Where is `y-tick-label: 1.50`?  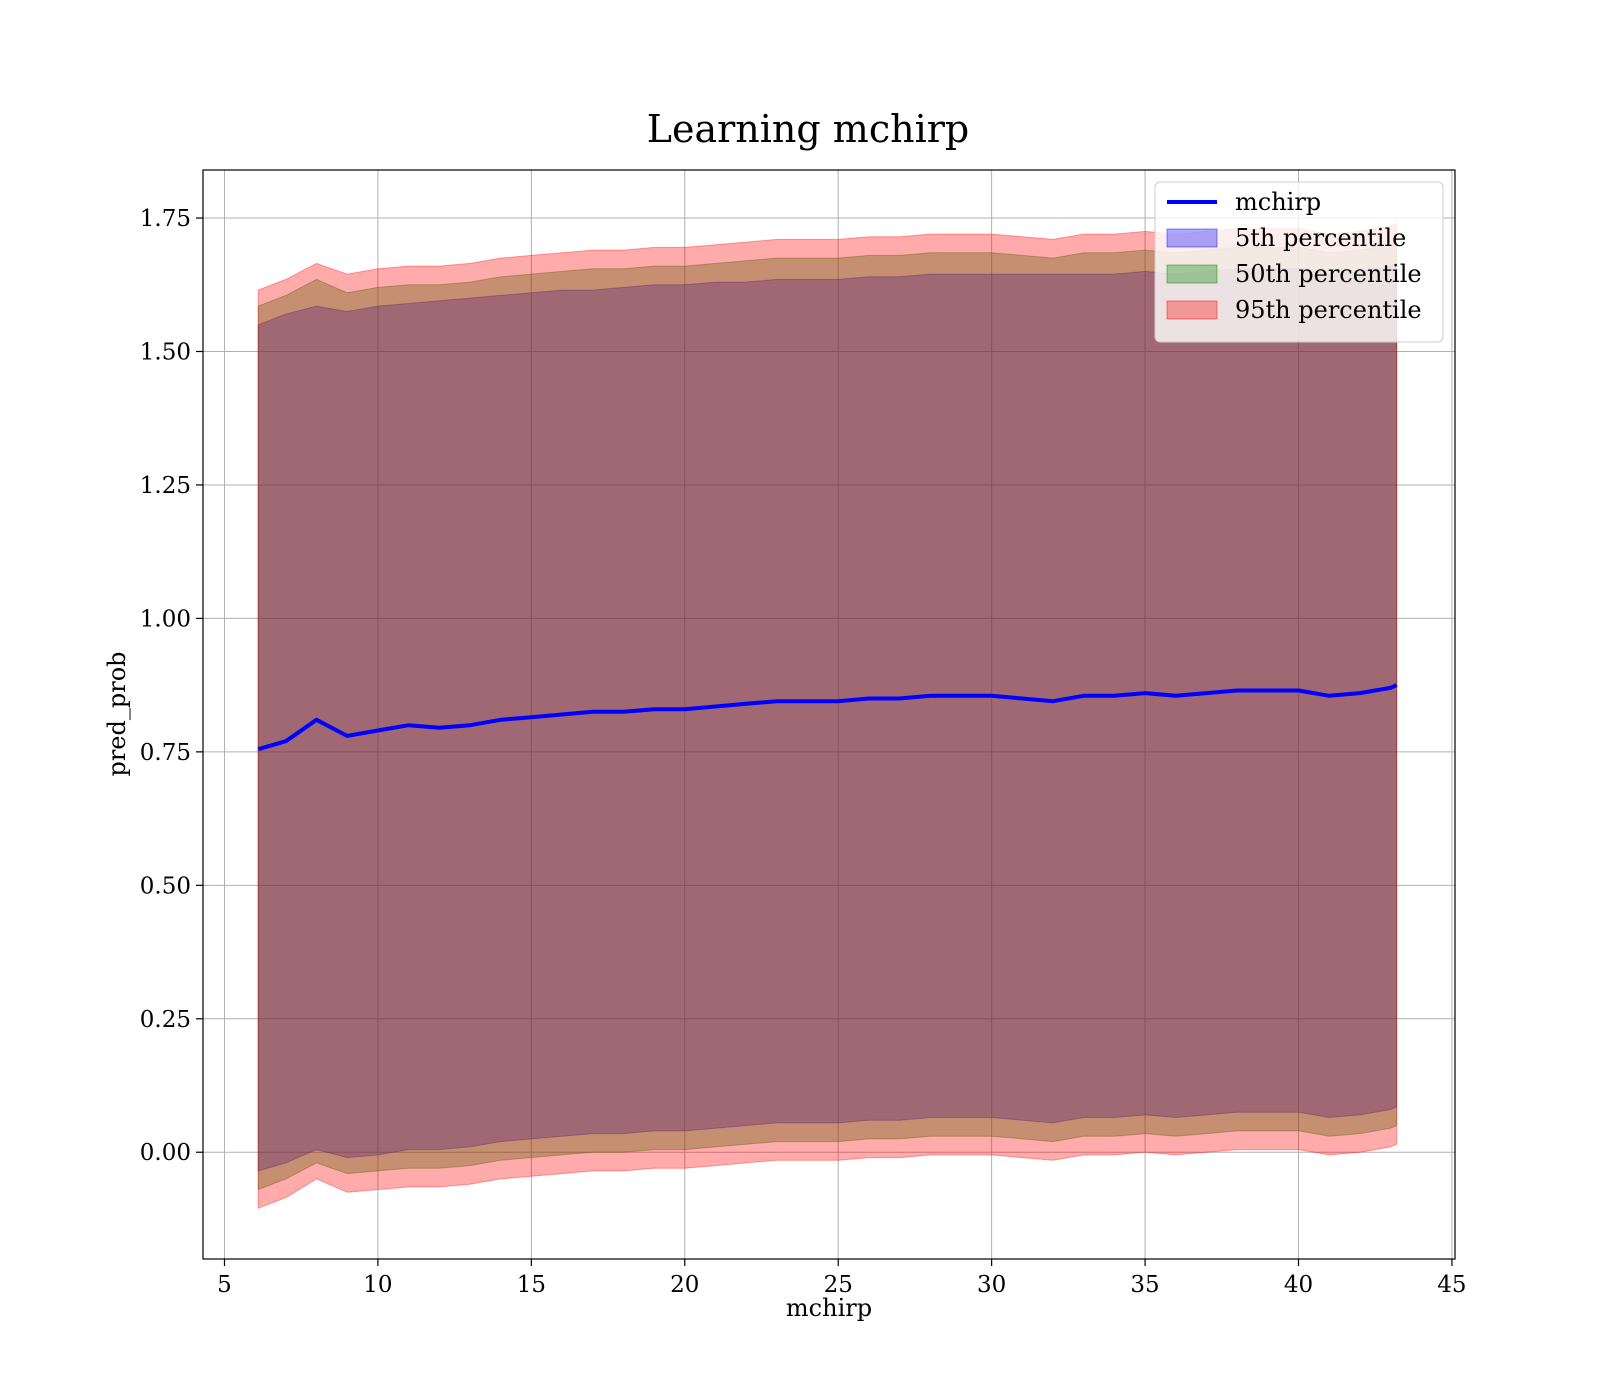 y-tick-label: 1.50 is located at coordinates (165, 353).